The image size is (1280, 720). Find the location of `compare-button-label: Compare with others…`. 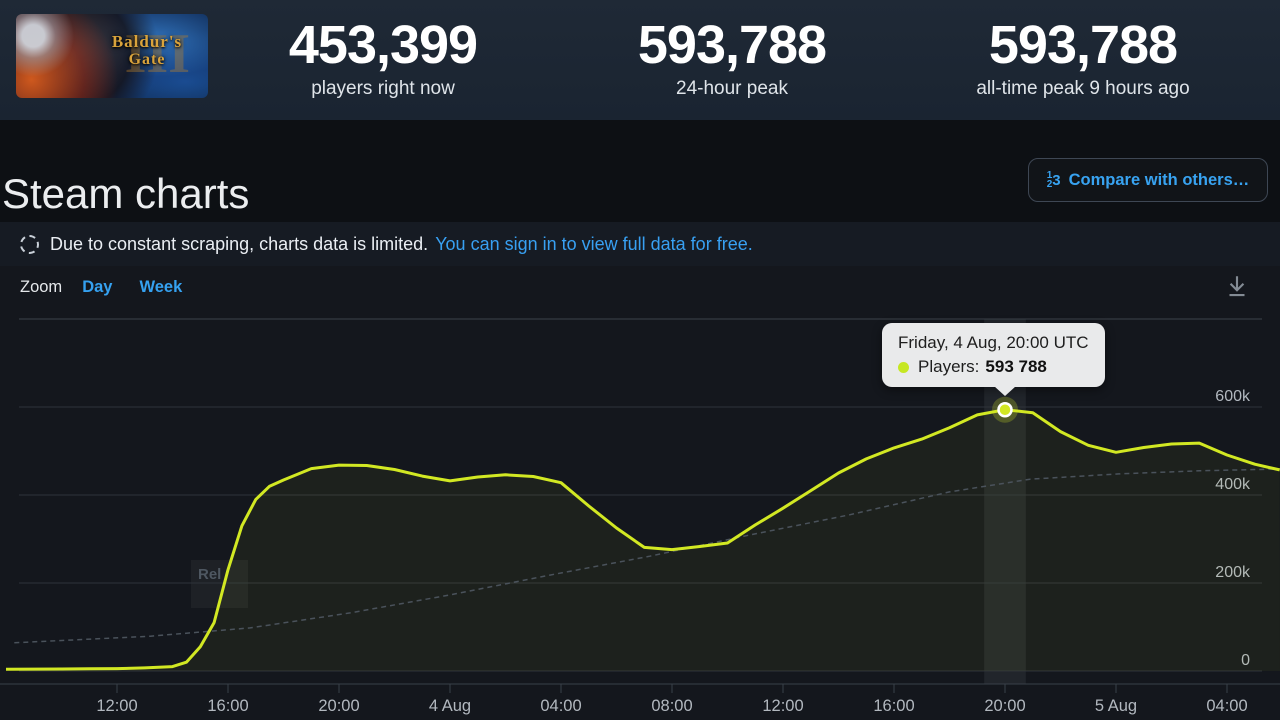

compare-button-label: Compare with others… is located at coordinates (1159, 179).